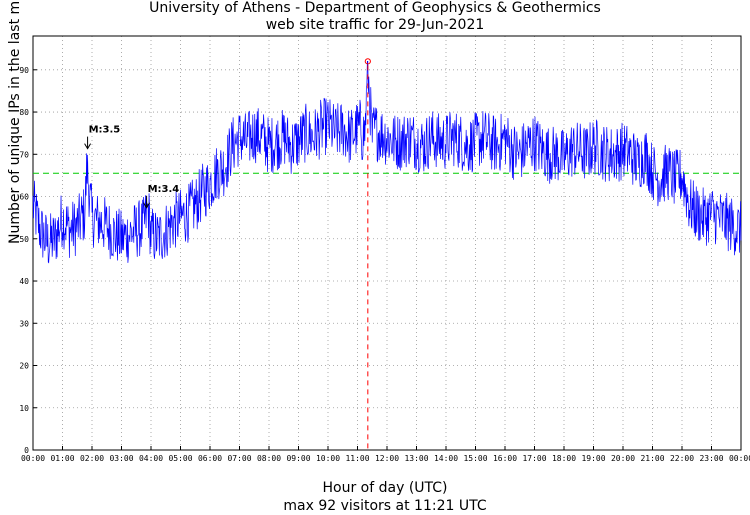  What do you see at coordinates (121, 458) in the screenshot?
I see `x-tick-label: 03:00` at bounding box center [121, 458].